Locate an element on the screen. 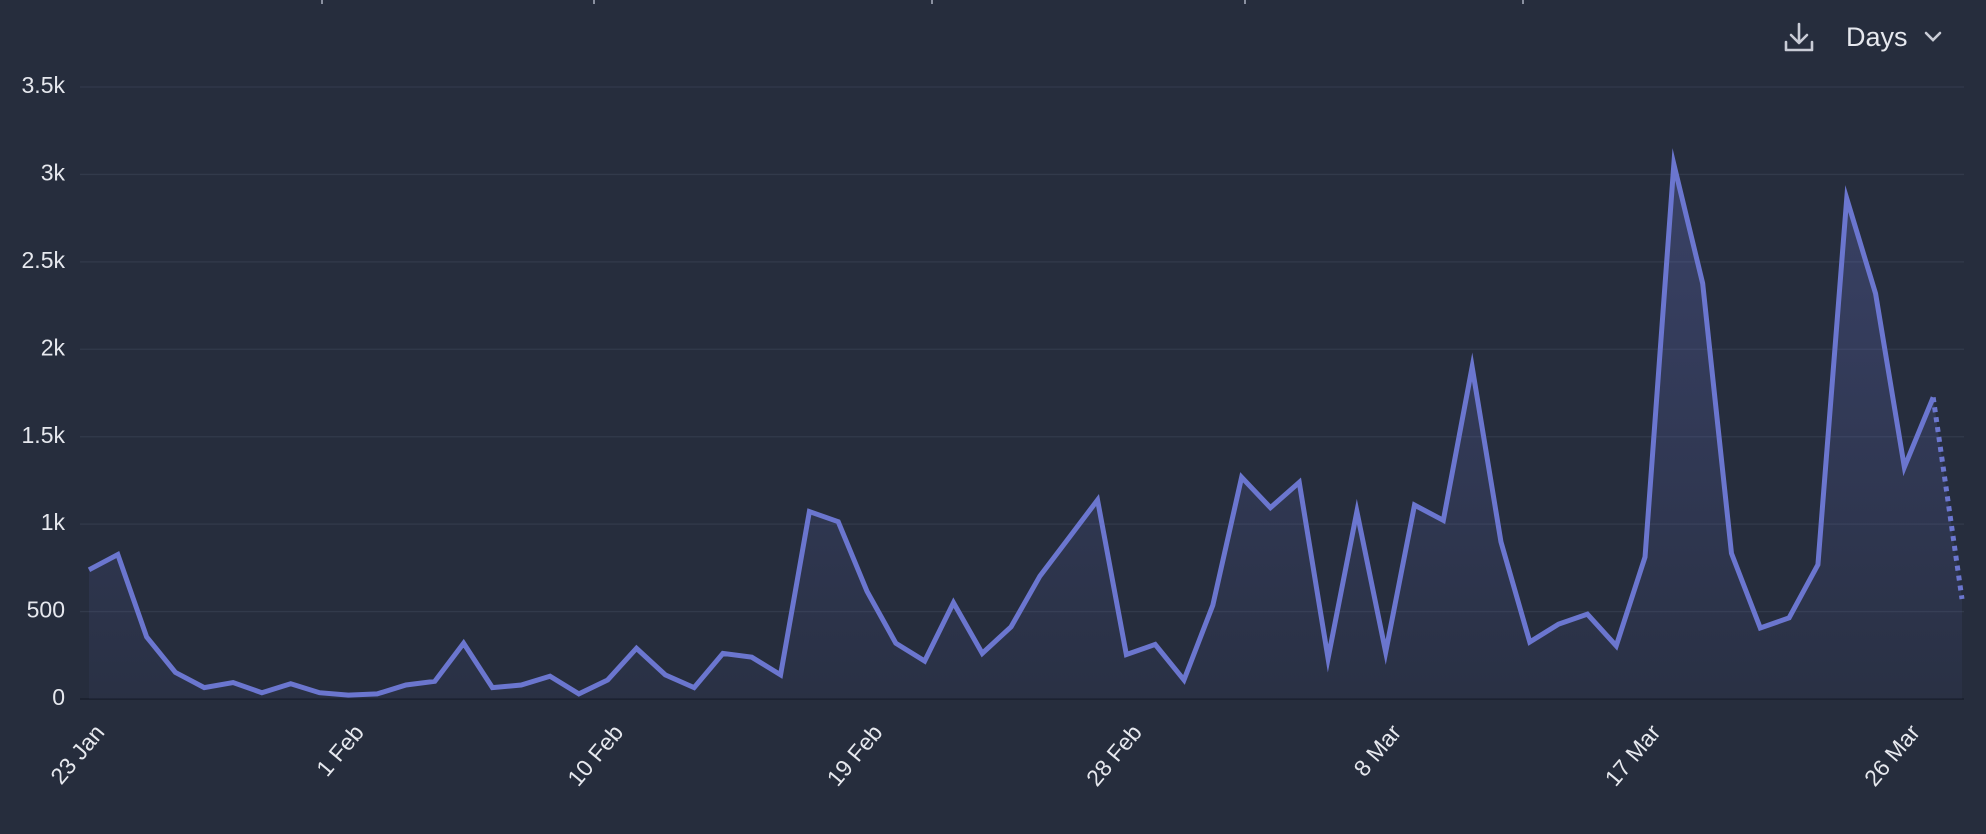 This screenshot has height=834, width=1986. y-tick-label: 2.5k is located at coordinates (44, 260).